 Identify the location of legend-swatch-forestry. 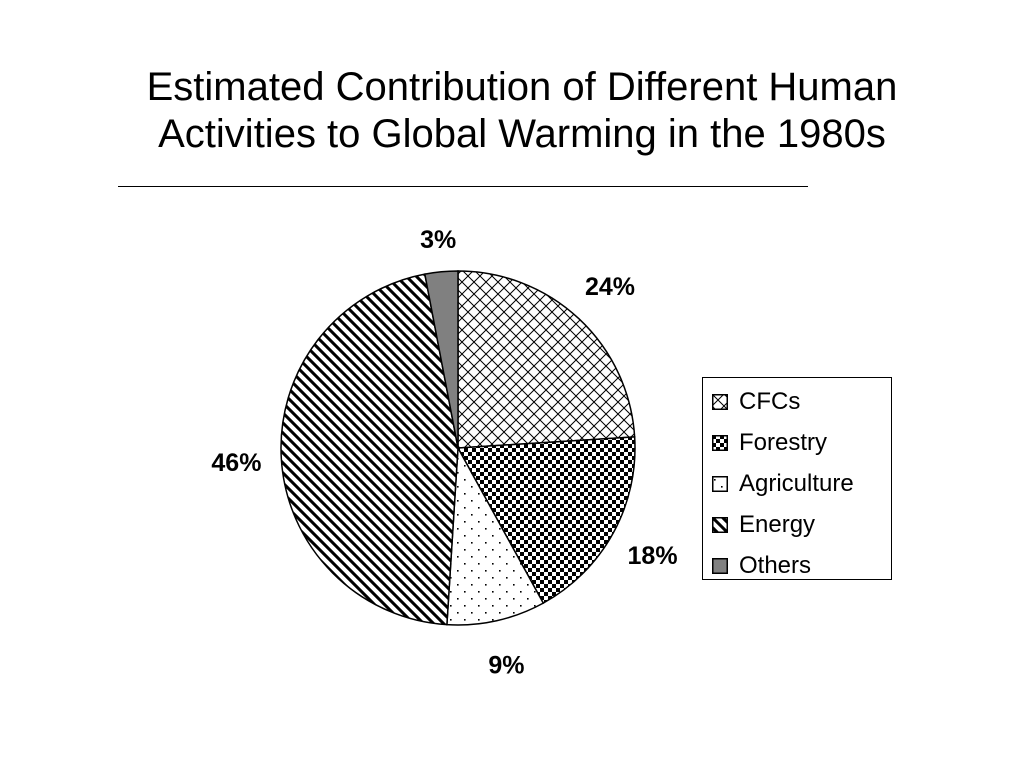
(720, 443).